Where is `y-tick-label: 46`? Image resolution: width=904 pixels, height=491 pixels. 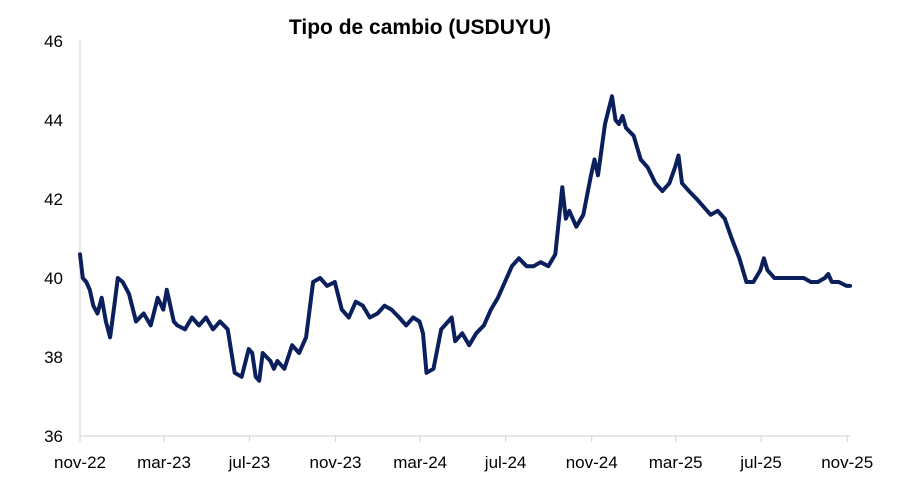
y-tick-label: 46 is located at coordinates (53, 41).